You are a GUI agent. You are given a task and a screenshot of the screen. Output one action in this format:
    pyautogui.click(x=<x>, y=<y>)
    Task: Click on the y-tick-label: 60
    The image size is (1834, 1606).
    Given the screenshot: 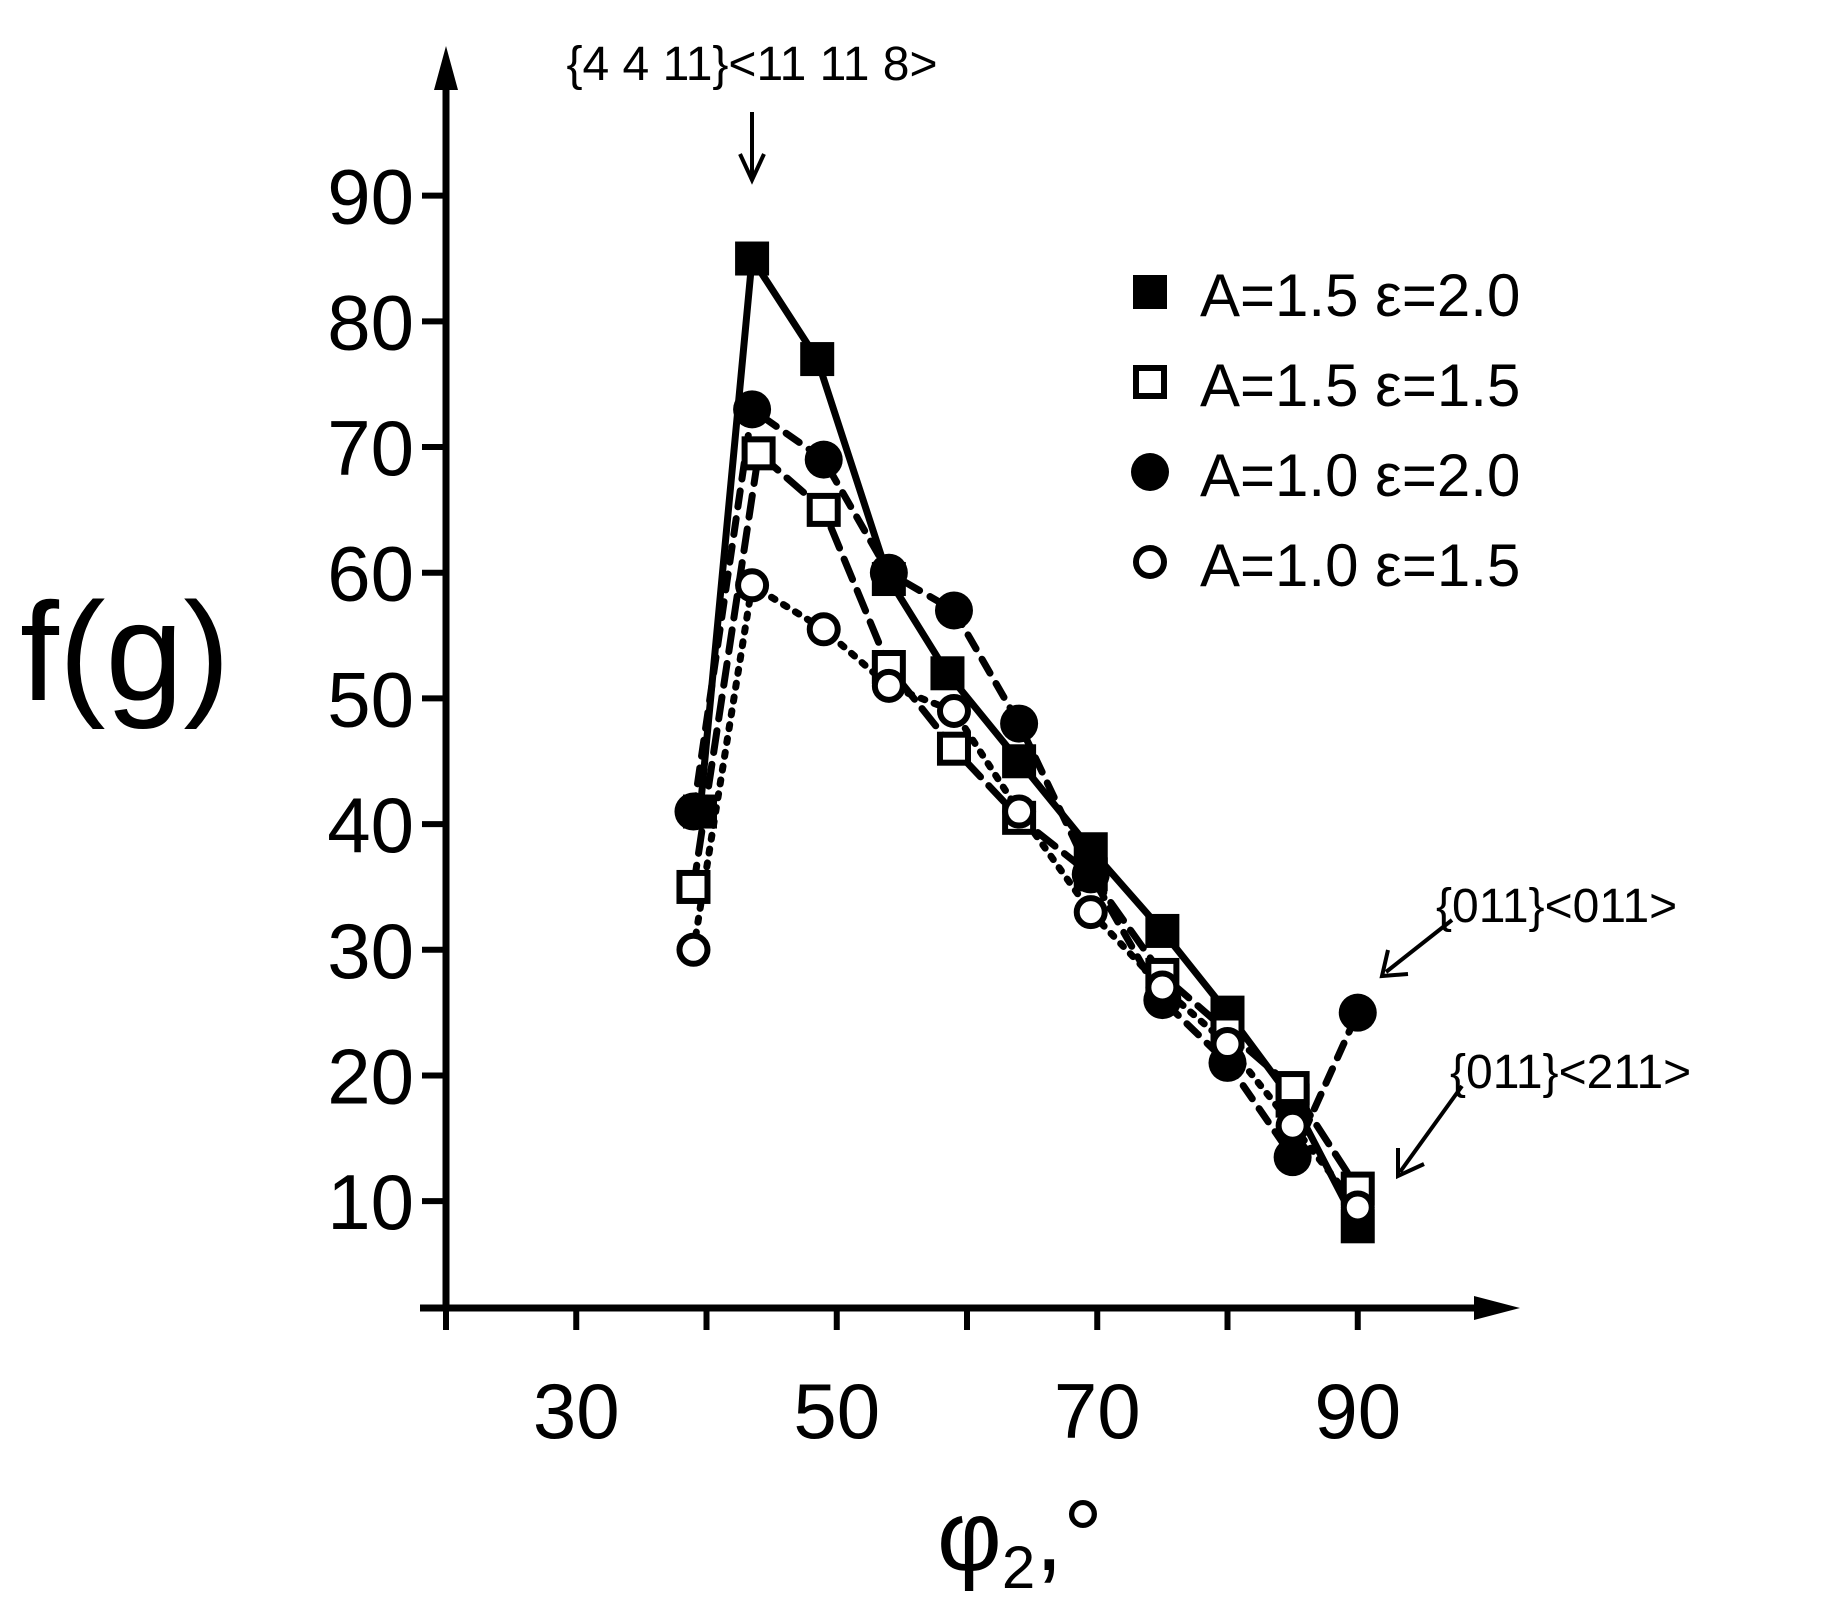 What is the action you would take?
    pyautogui.click(x=370, y=574)
    